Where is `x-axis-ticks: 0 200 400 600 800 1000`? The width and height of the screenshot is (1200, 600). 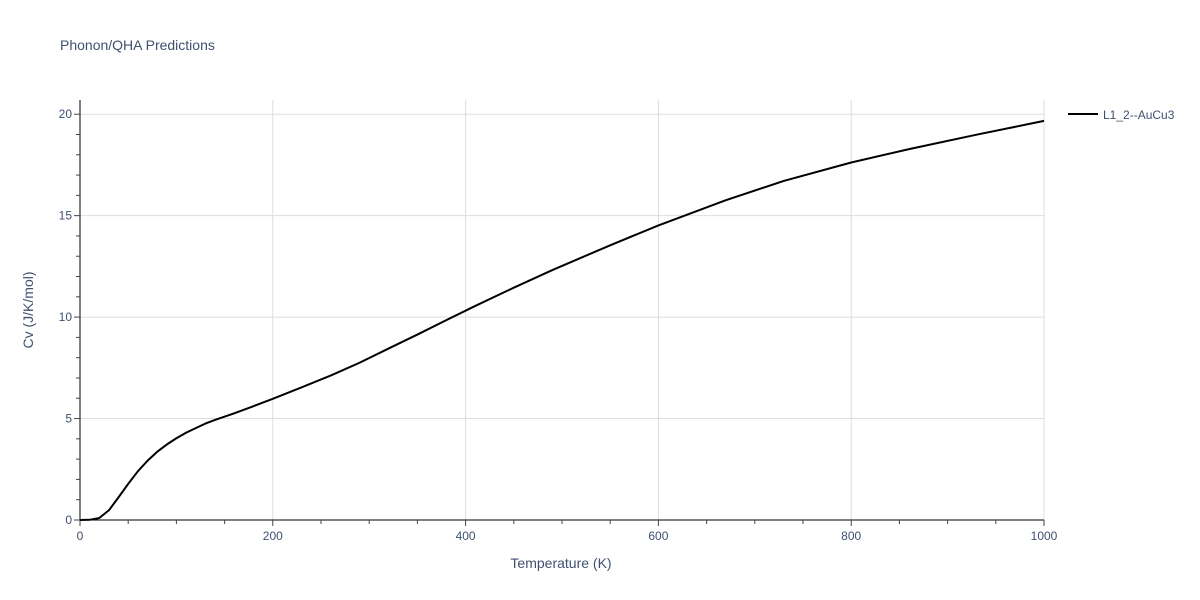
x-axis-ticks: 0 200 400 600 800 1000 is located at coordinates (567, 531).